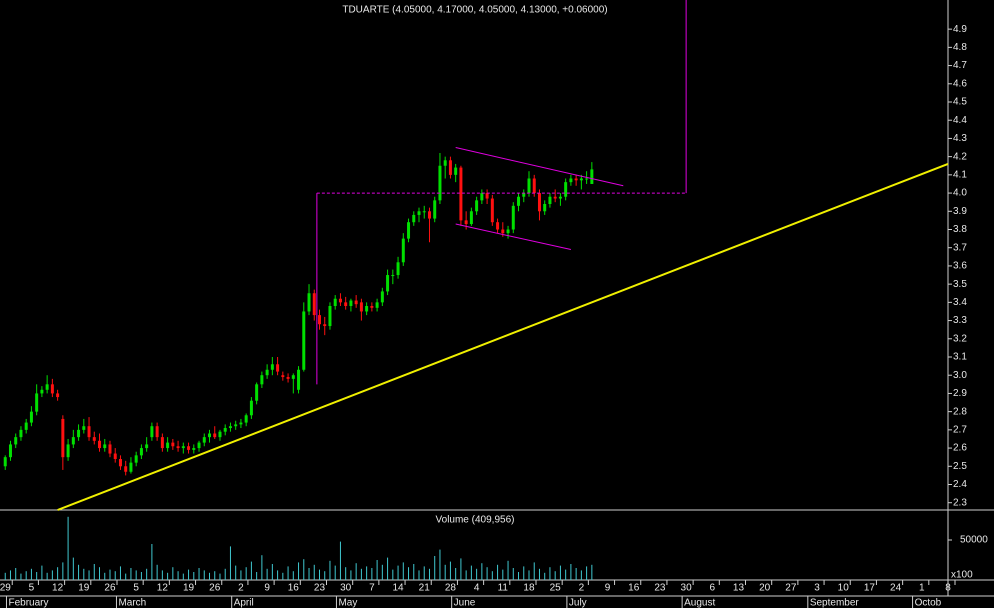 The height and width of the screenshot is (608, 994). Describe the element at coordinates (713, 588) in the screenshot. I see `x-tick-label: 6` at that location.